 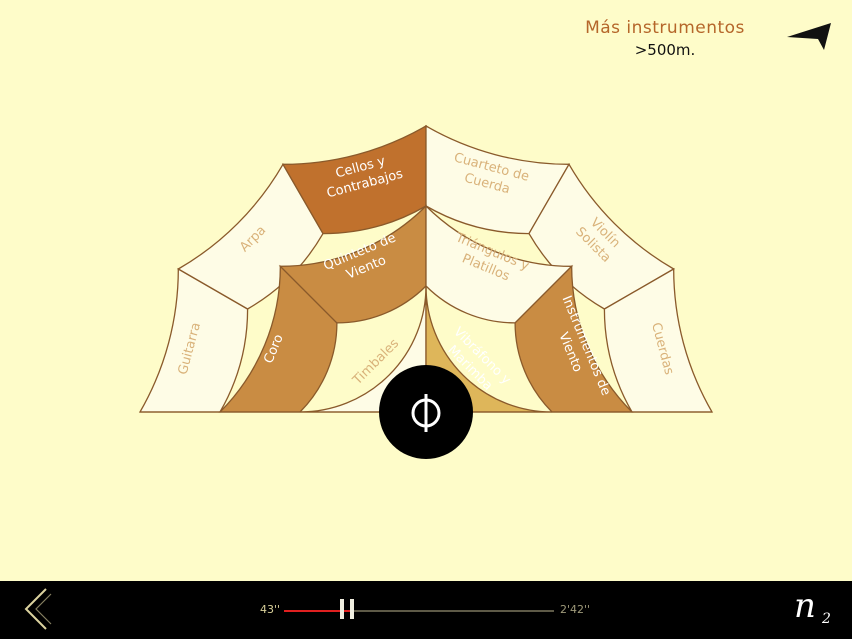 I want to click on logo-letter: n, so click(x=805, y=606).